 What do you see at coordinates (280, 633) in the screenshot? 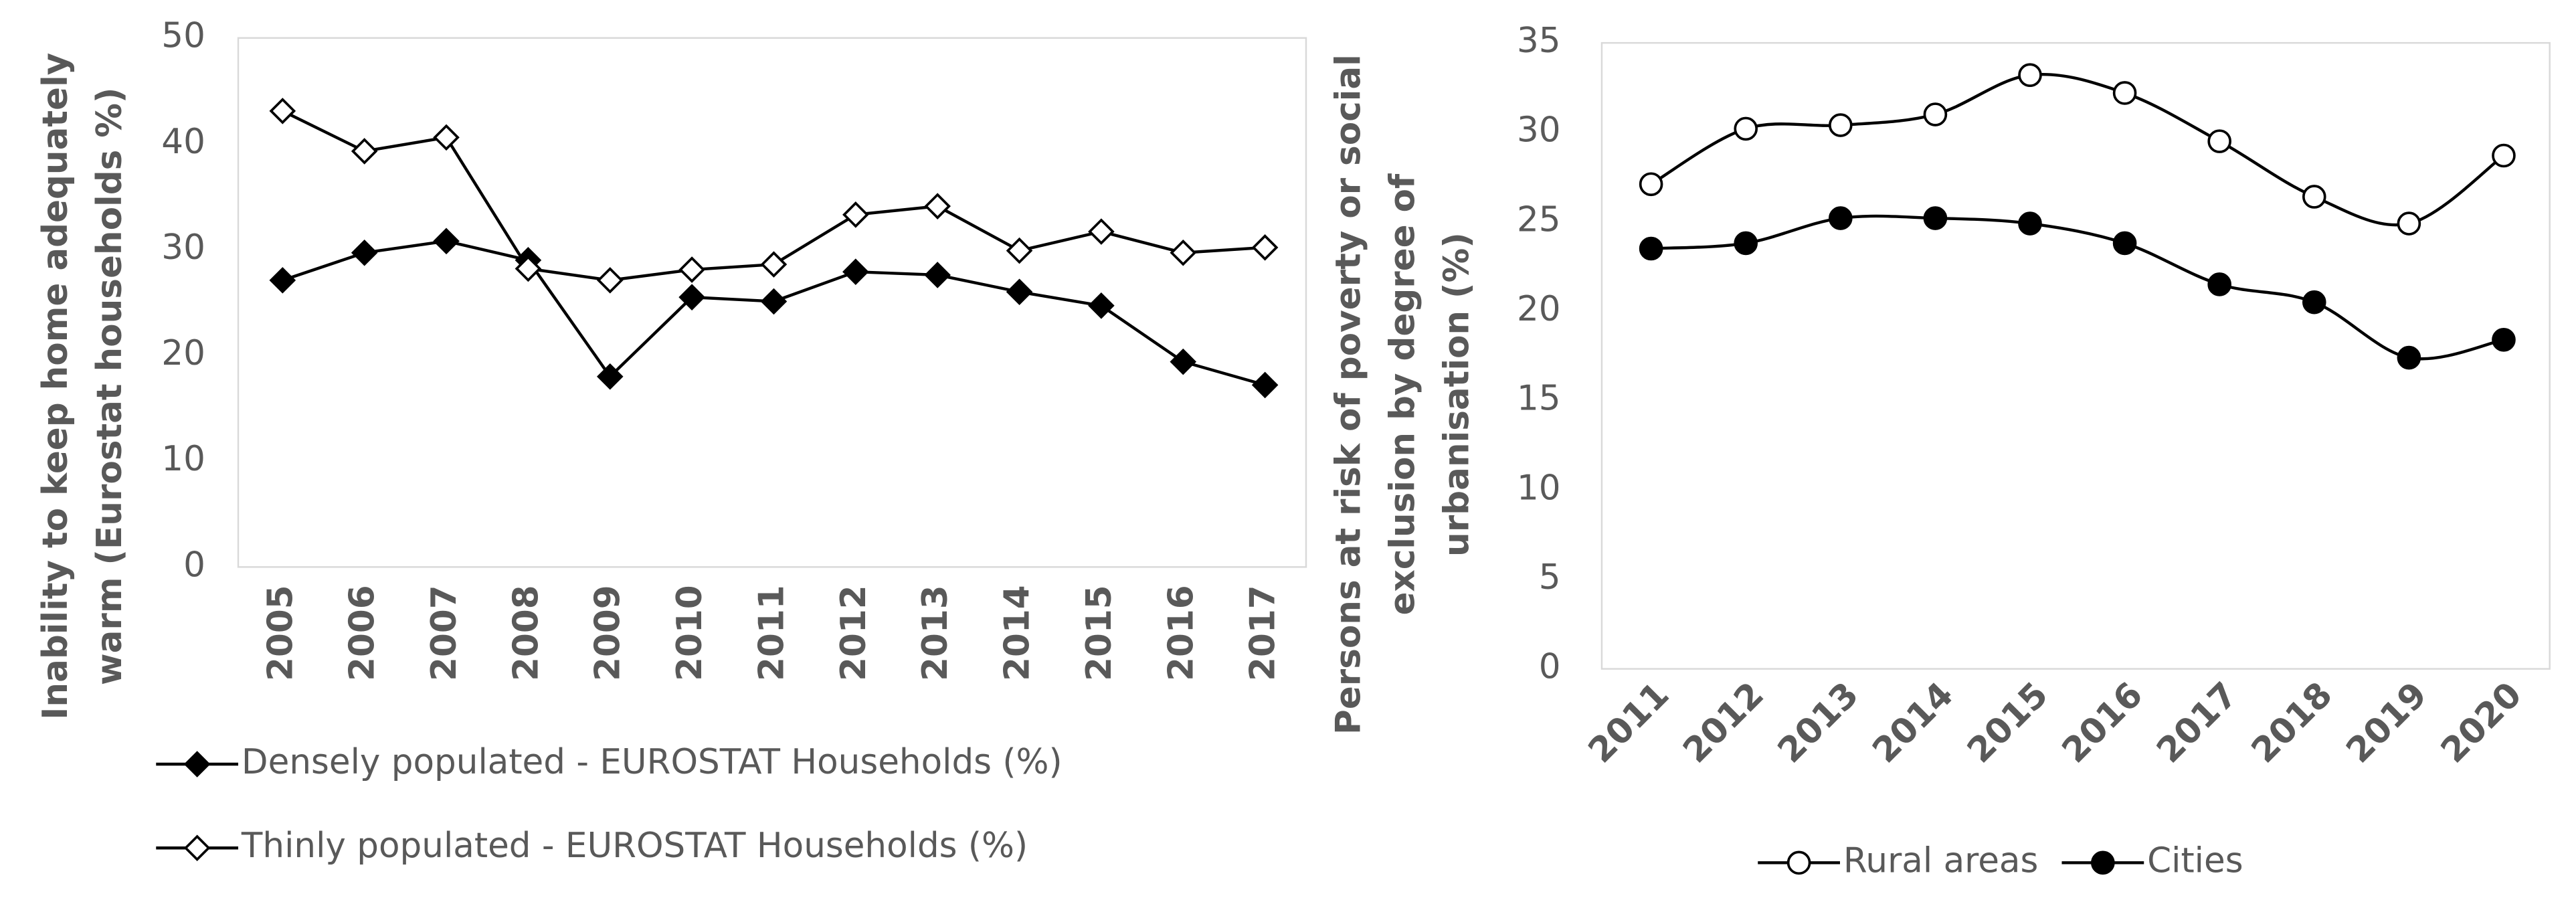
I see `x-tick-label: 2005` at bounding box center [280, 633].